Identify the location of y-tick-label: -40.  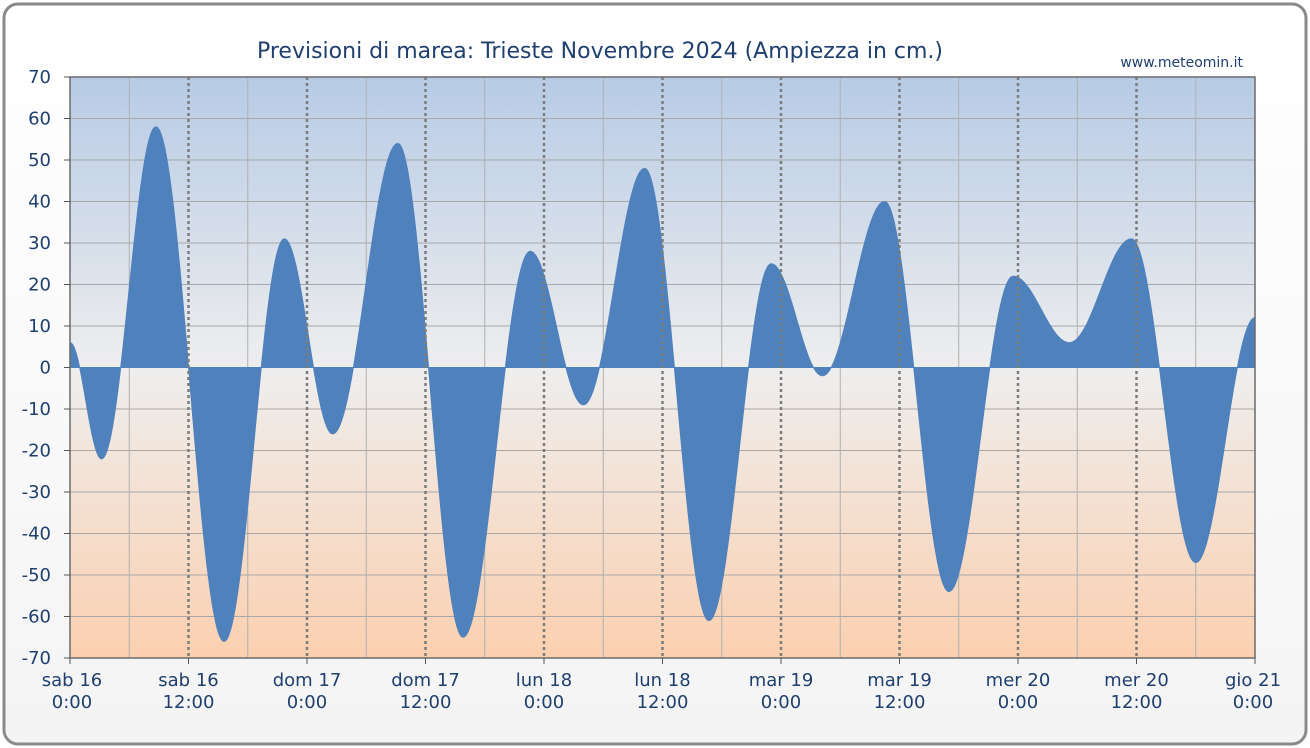
(36, 534).